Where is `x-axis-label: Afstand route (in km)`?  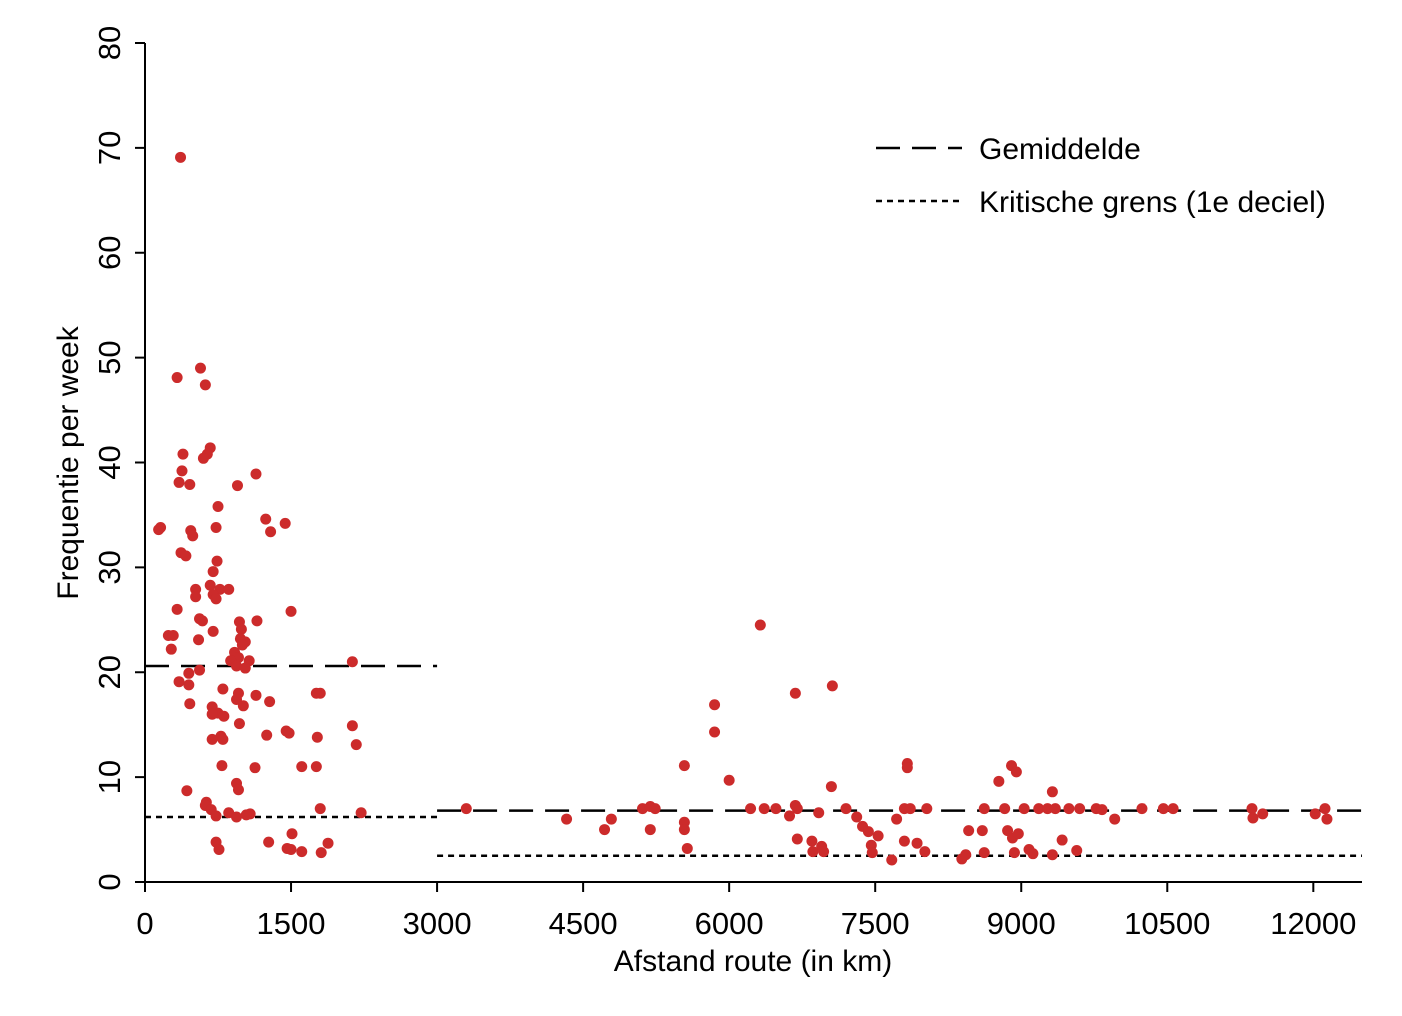 x-axis-label: Afstand route (in km) is located at coordinates (753, 961).